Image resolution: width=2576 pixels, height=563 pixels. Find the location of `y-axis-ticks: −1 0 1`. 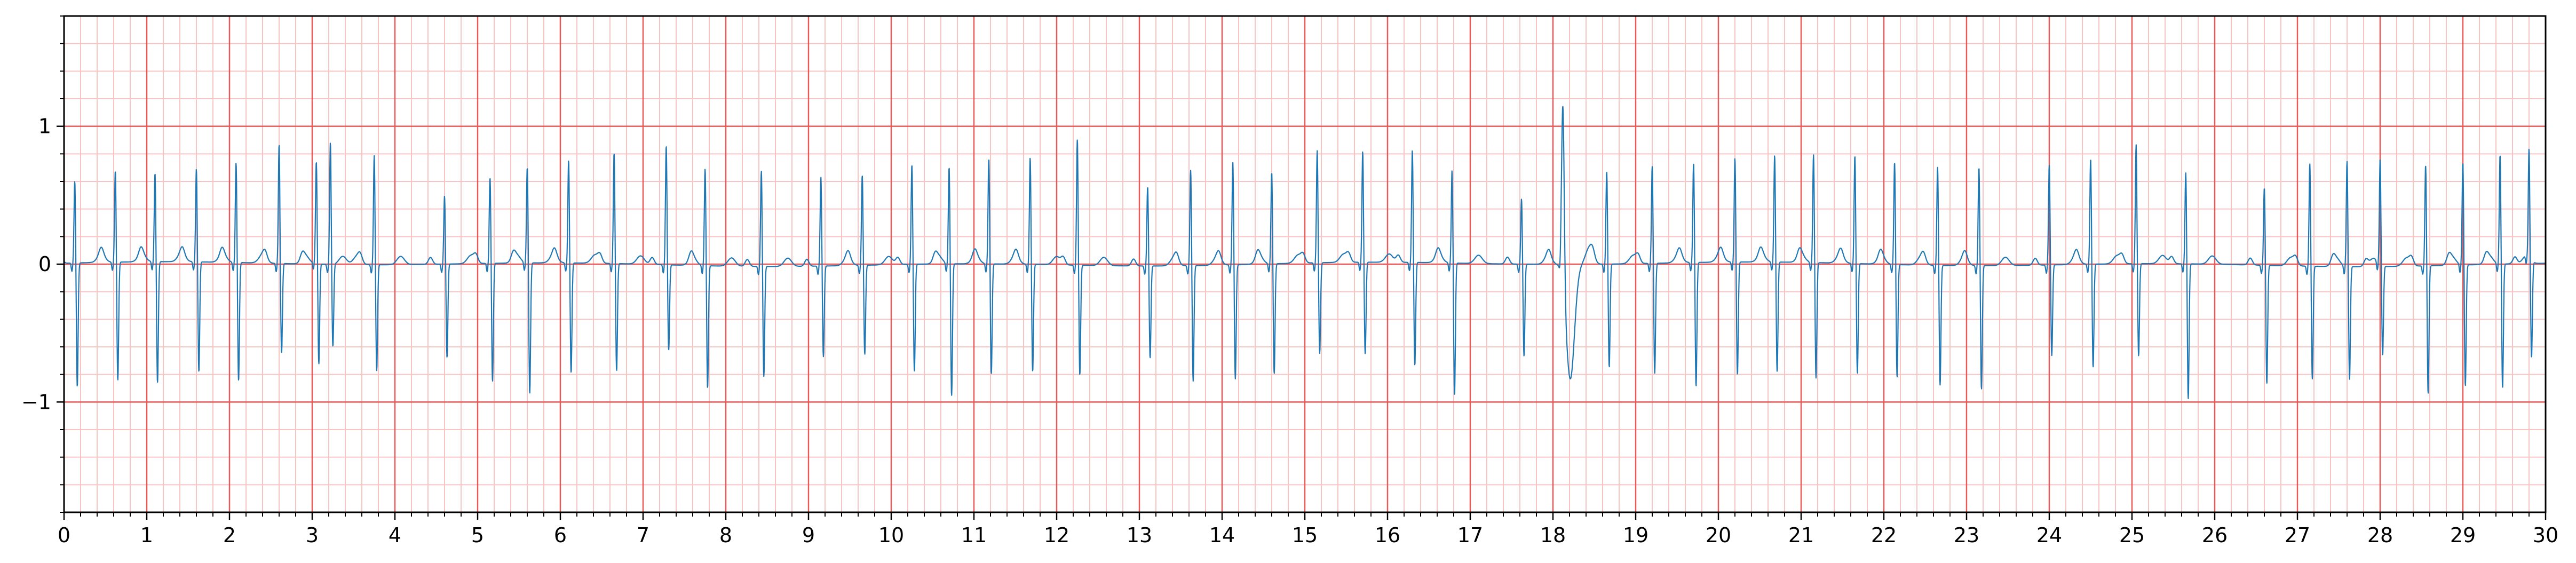

y-axis-ticks: −1 0 1 is located at coordinates (42, 264).